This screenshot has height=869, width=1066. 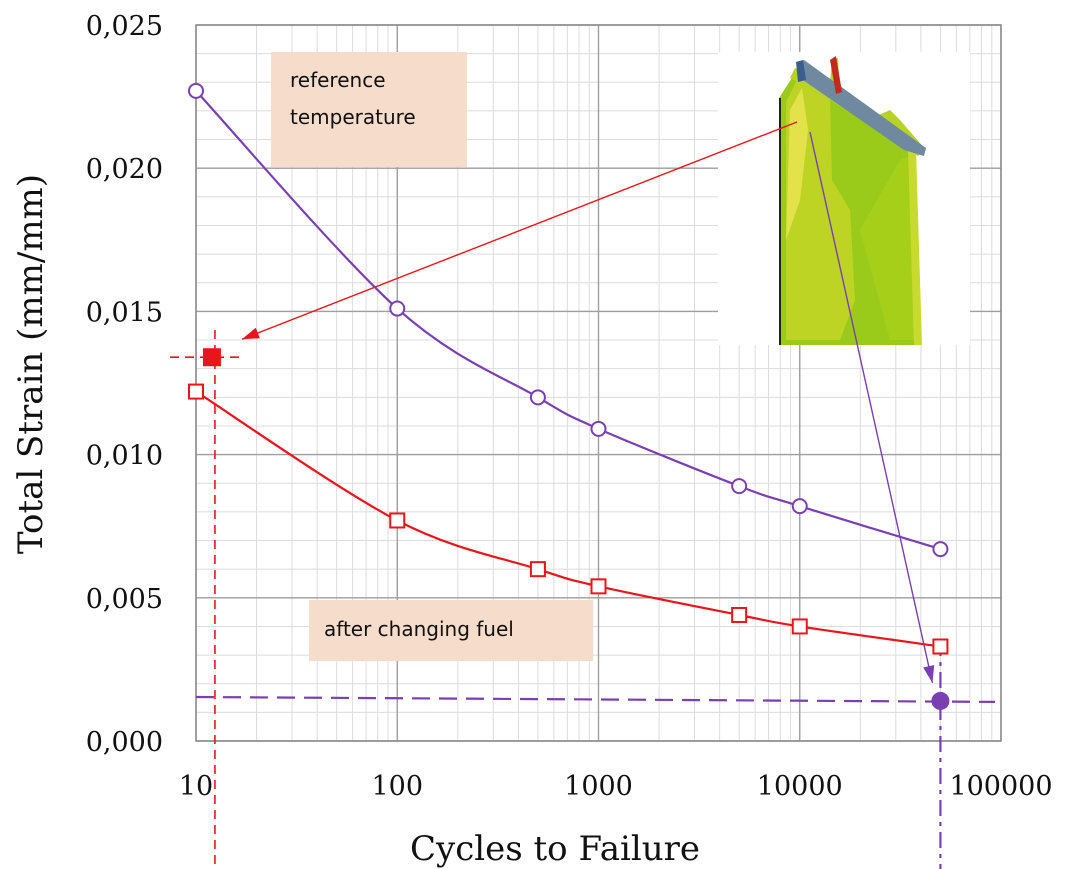 I want to click on x-tick-labels: 10 100 1000 10000 100000, so click(x=616, y=786).